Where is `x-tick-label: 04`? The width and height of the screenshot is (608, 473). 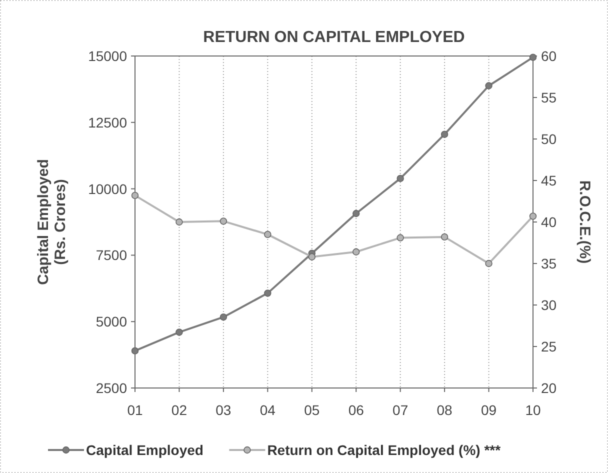
x-tick-label: 04 is located at coordinates (268, 410).